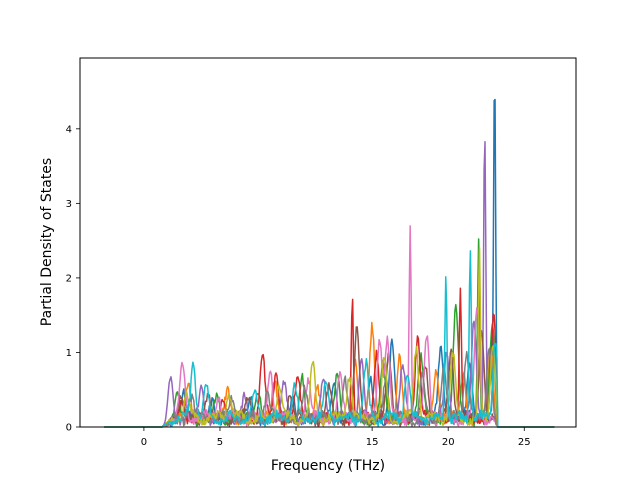  Describe the element at coordinates (73, 279) in the screenshot. I see `y-axis: 0 1 2 3 4` at that location.